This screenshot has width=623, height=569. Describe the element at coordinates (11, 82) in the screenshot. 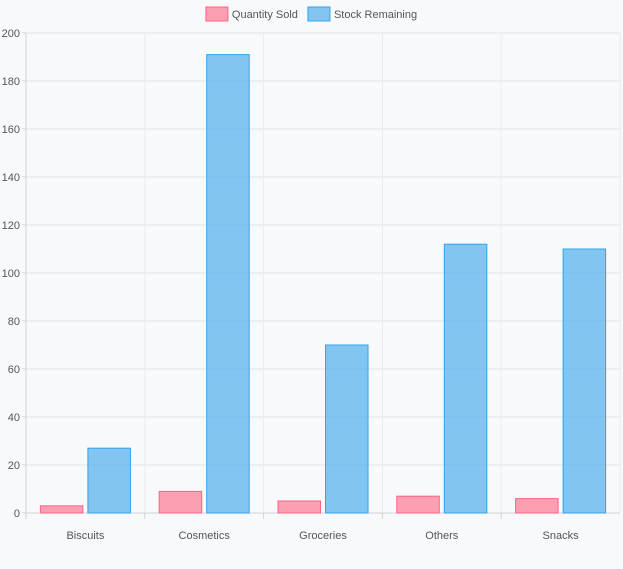

I see `y-tick-label: 180` at that location.